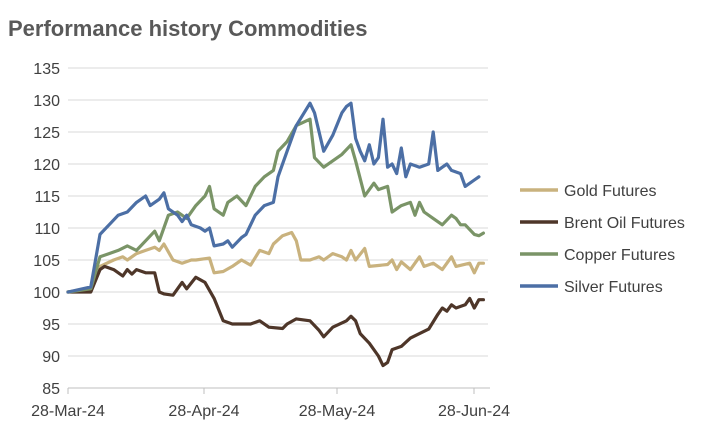 This screenshot has width=720, height=432. What do you see at coordinates (619, 255) in the screenshot?
I see `legend-label: Copper Futures` at bounding box center [619, 255].